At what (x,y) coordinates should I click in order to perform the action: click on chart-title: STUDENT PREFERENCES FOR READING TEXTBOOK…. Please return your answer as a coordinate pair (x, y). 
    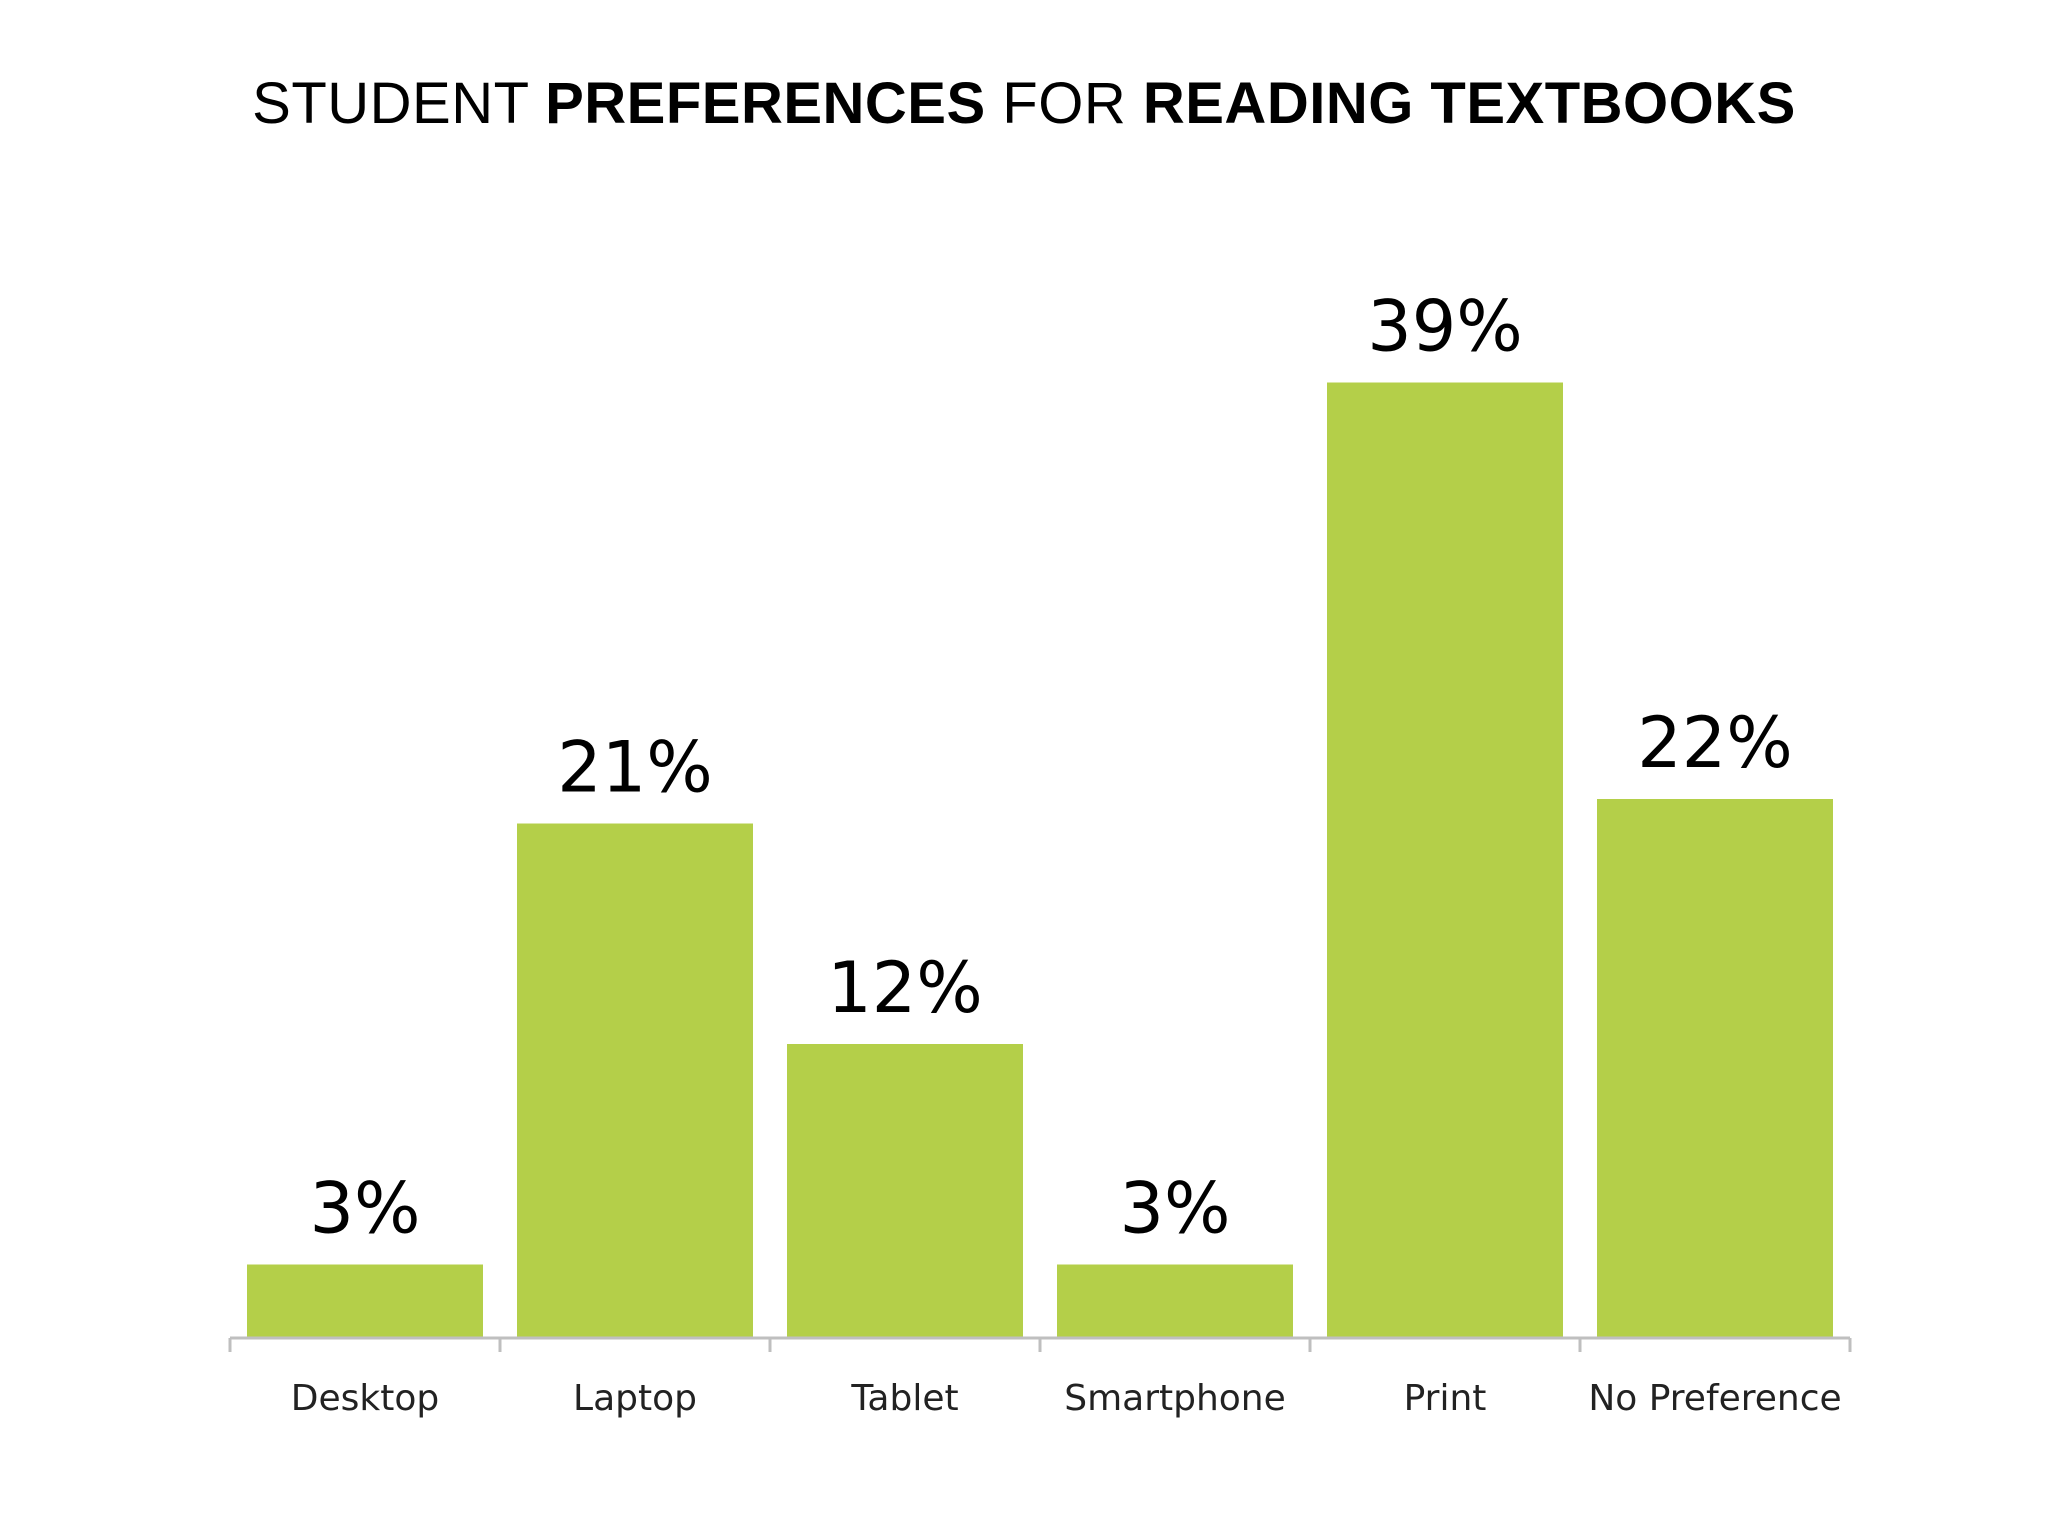
    Looking at the image, I should click on (1024, 103).